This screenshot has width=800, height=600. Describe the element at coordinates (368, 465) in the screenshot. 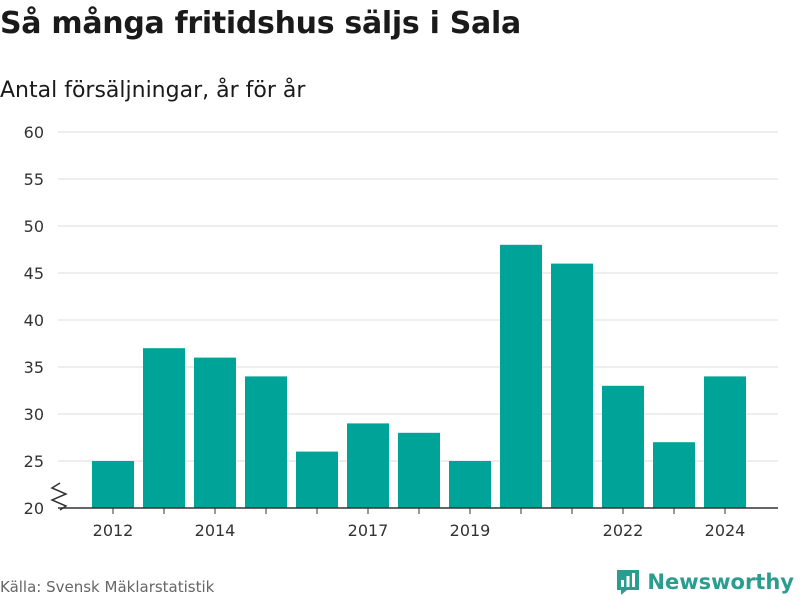

I see `bar-2017` at that location.